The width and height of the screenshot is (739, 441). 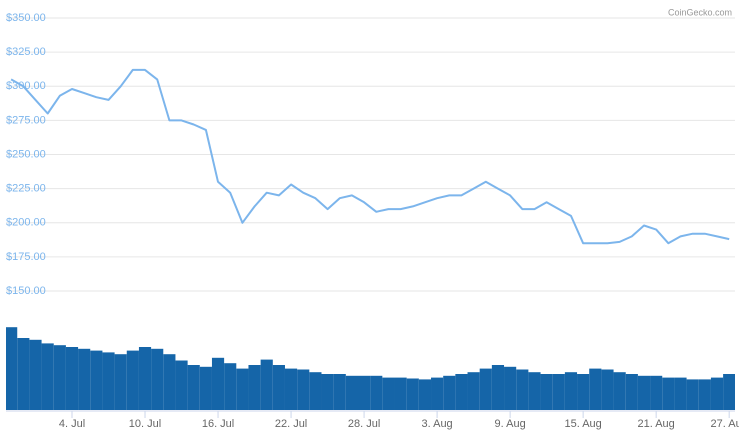 What do you see at coordinates (72, 424) in the screenshot?
I see `x-tick-label: 4. Jul` at bounding box center [72, 424].